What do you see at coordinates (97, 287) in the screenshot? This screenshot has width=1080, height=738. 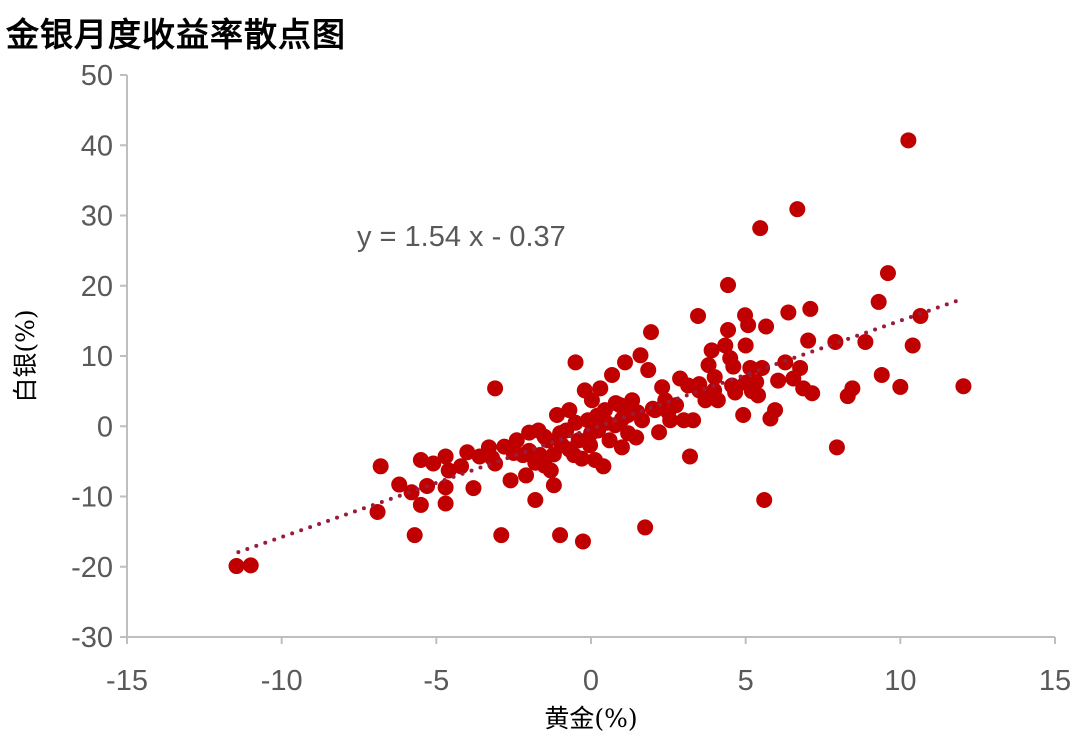 I see `y-tick-label: 20` at bounding box center [97, 287].